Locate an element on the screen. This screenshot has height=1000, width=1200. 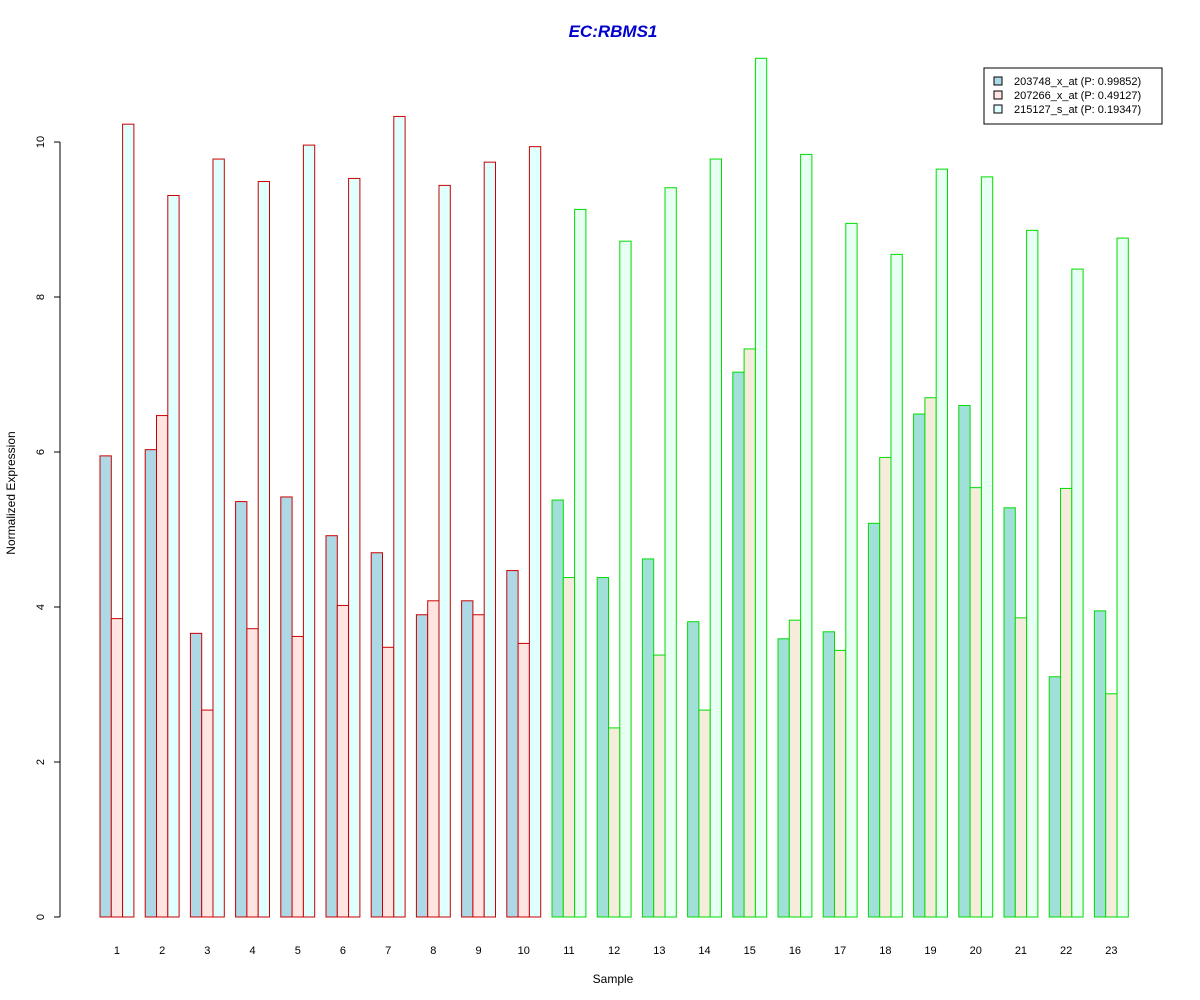
legend-box is located at coordinates (1073, 96).